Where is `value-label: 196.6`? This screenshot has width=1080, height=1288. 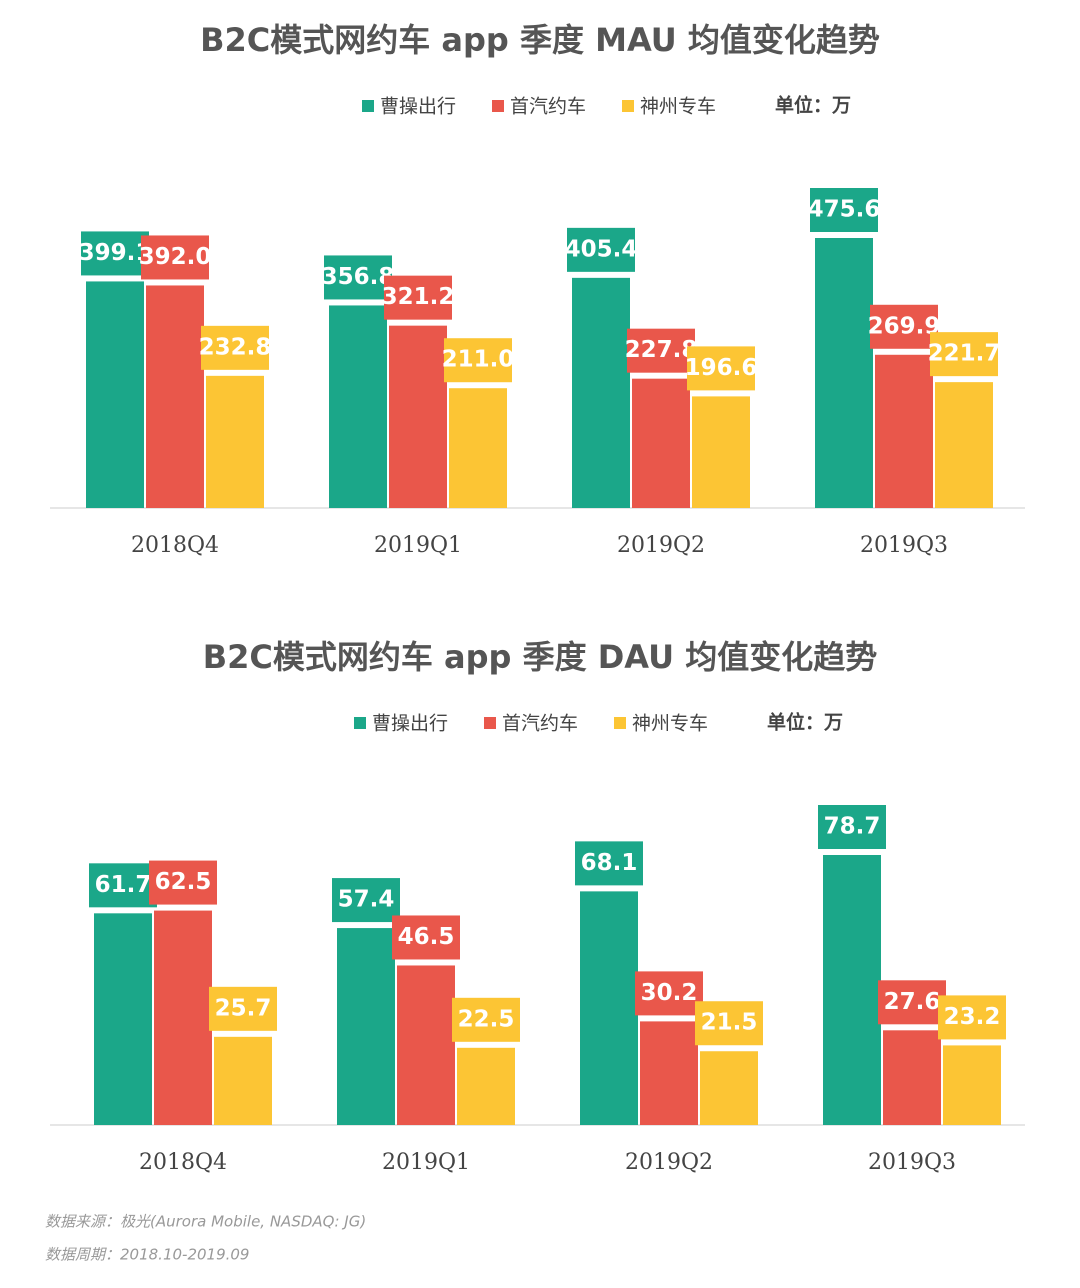
value-label: 196.6 is located at coordinates (721, 368).